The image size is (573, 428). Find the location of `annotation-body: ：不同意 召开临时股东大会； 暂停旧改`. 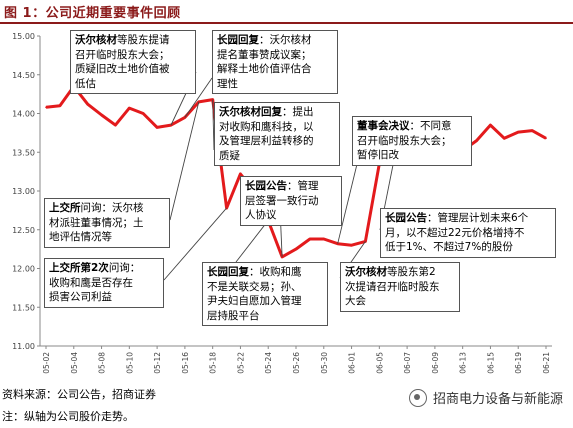

annotation-body: ：不同意 召开临时股东大会； 暂停旧改 is located at coordinates (404, 140).